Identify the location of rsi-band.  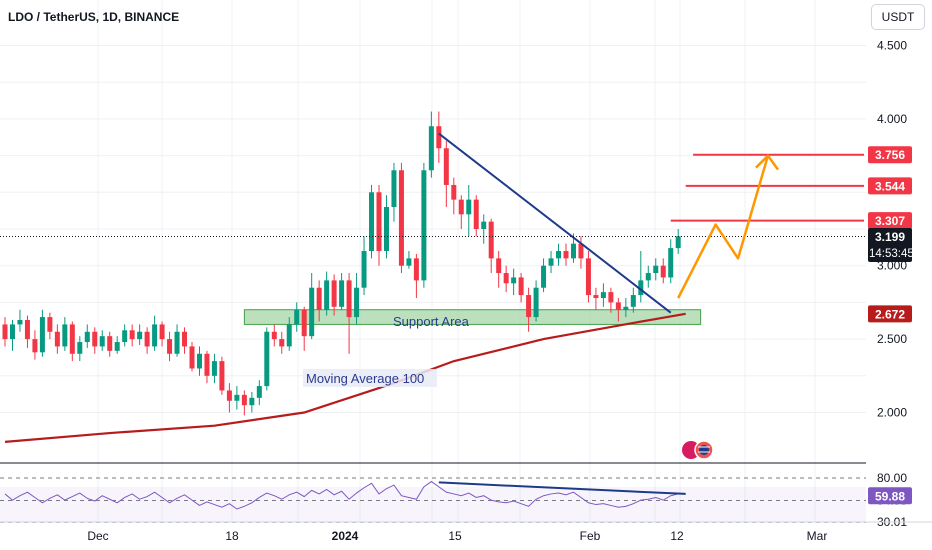
(433, 504).